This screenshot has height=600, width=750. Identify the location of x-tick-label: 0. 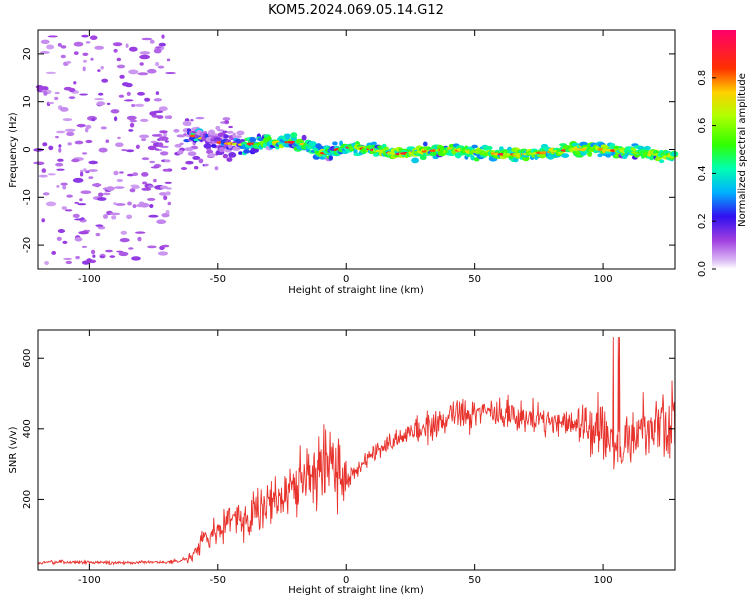
(346, 279).